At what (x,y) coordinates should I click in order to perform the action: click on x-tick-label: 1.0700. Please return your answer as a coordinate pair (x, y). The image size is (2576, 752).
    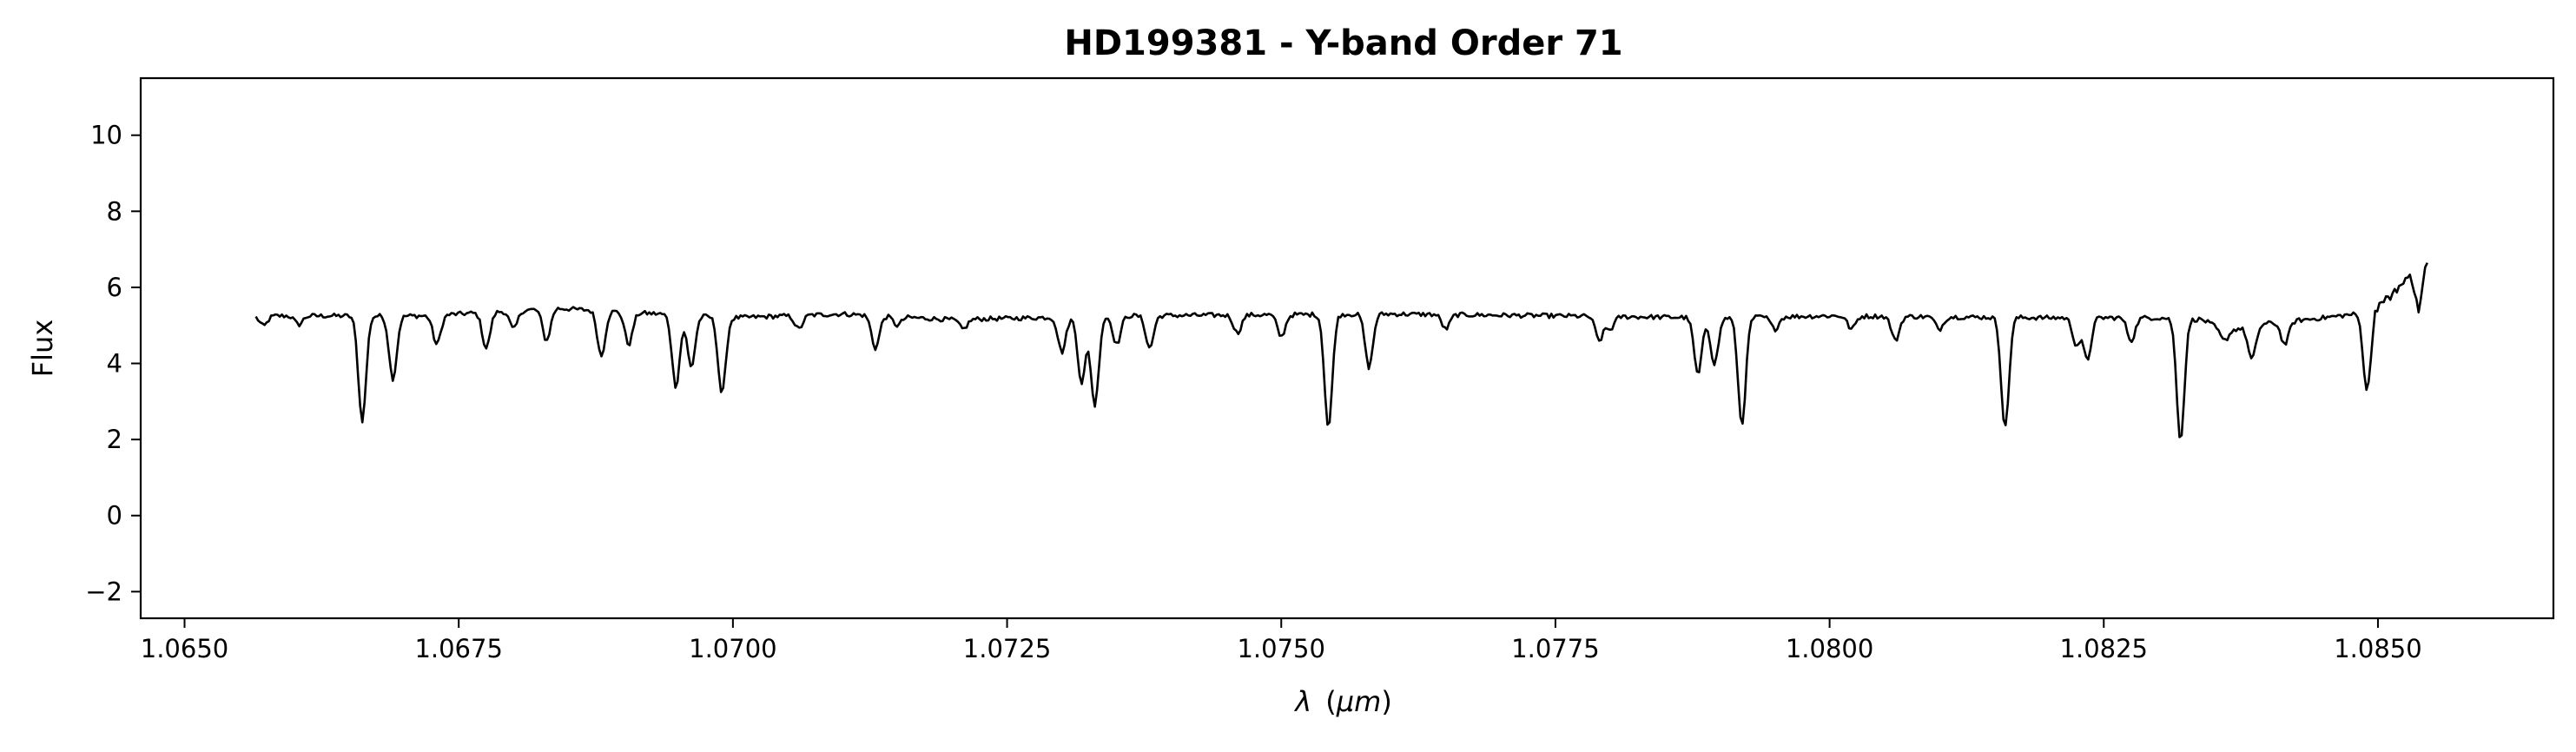
    Looking at the image, I should click on (732, 648).